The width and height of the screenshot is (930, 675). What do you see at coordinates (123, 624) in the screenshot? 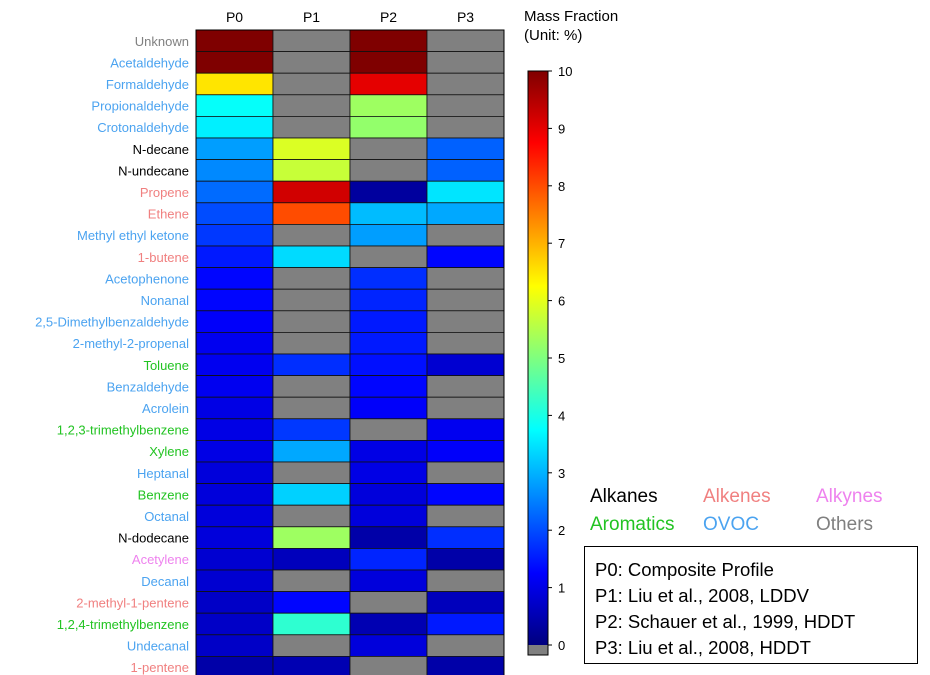
I see `row-label: 1,2,4-trimethylbenzene` at bounding box center [123, 624].